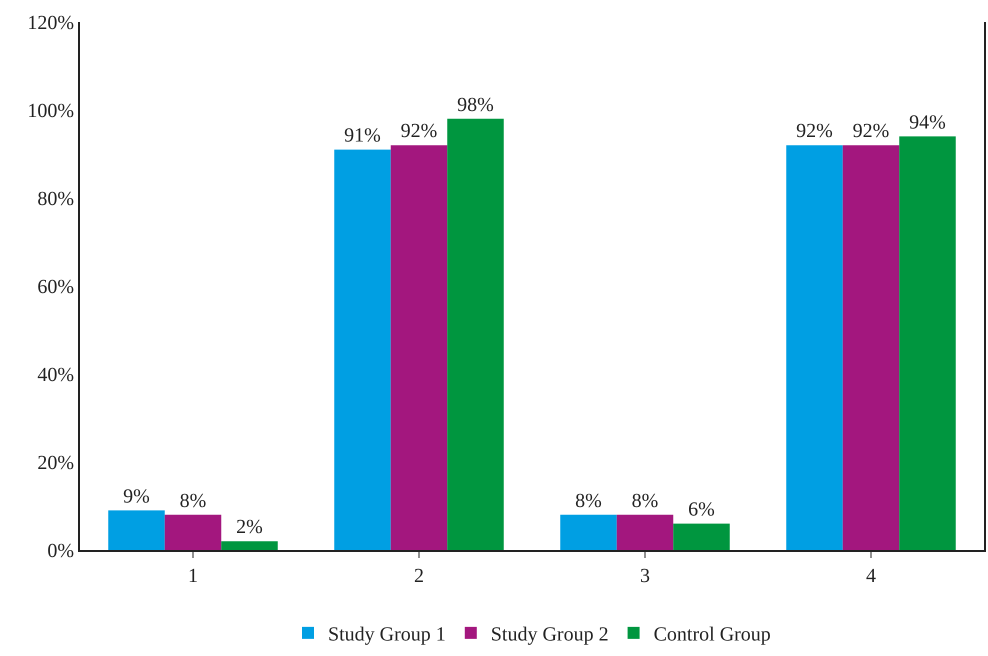 This screenshot has height=656, width=988. I want to click on y-tick-label: 100%, so click(50, 111).